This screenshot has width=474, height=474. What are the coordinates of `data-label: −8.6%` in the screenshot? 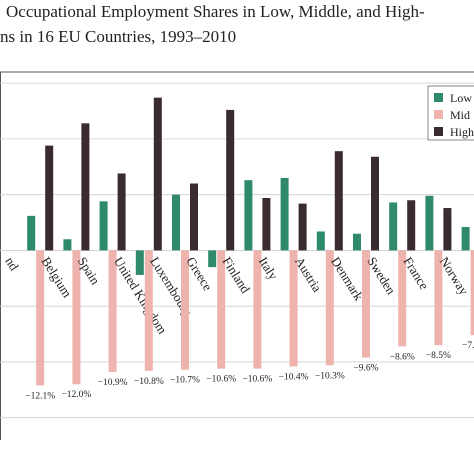 It's located at (402, 357).